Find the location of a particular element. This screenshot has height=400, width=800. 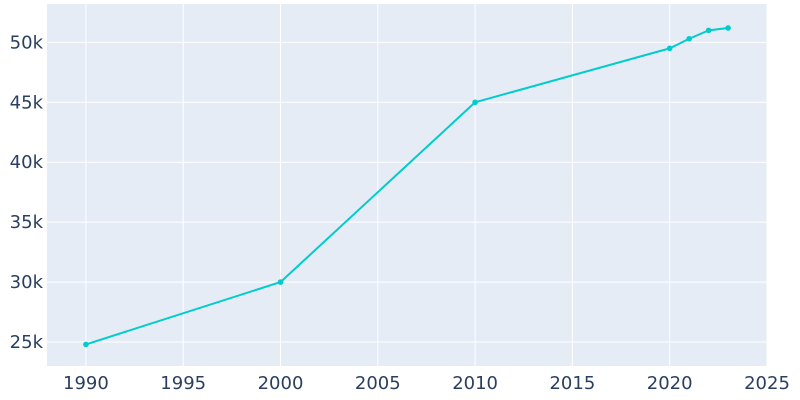

x-tick-label: 2005 is located at coordinates (378, 383).